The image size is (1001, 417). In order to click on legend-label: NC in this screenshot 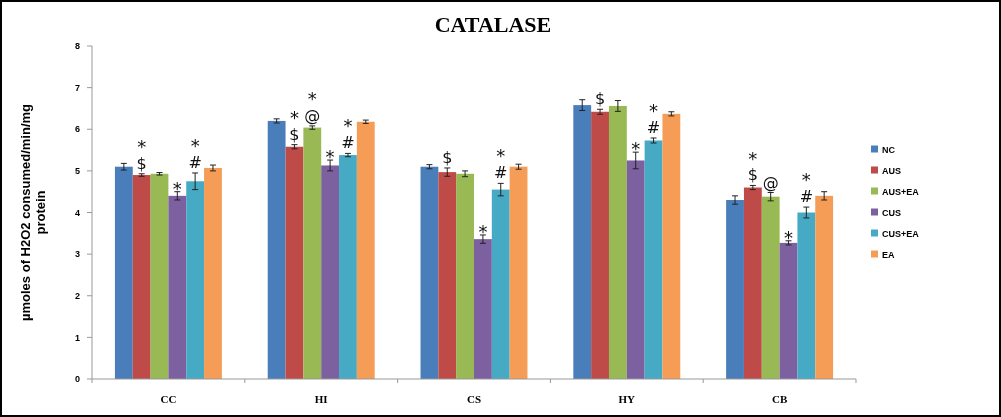, I will do `click(889, 149)`.